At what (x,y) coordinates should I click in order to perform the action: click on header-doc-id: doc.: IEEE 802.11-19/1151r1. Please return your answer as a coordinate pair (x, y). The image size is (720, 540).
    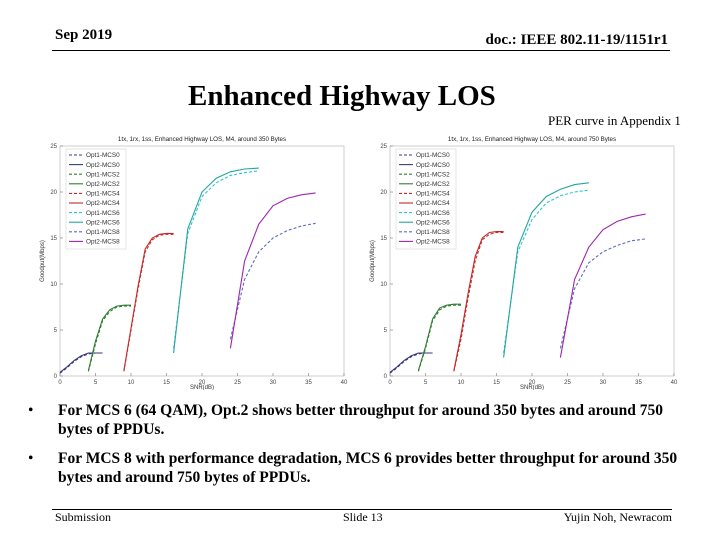
    Looking at the image, I should click on (576, 40).